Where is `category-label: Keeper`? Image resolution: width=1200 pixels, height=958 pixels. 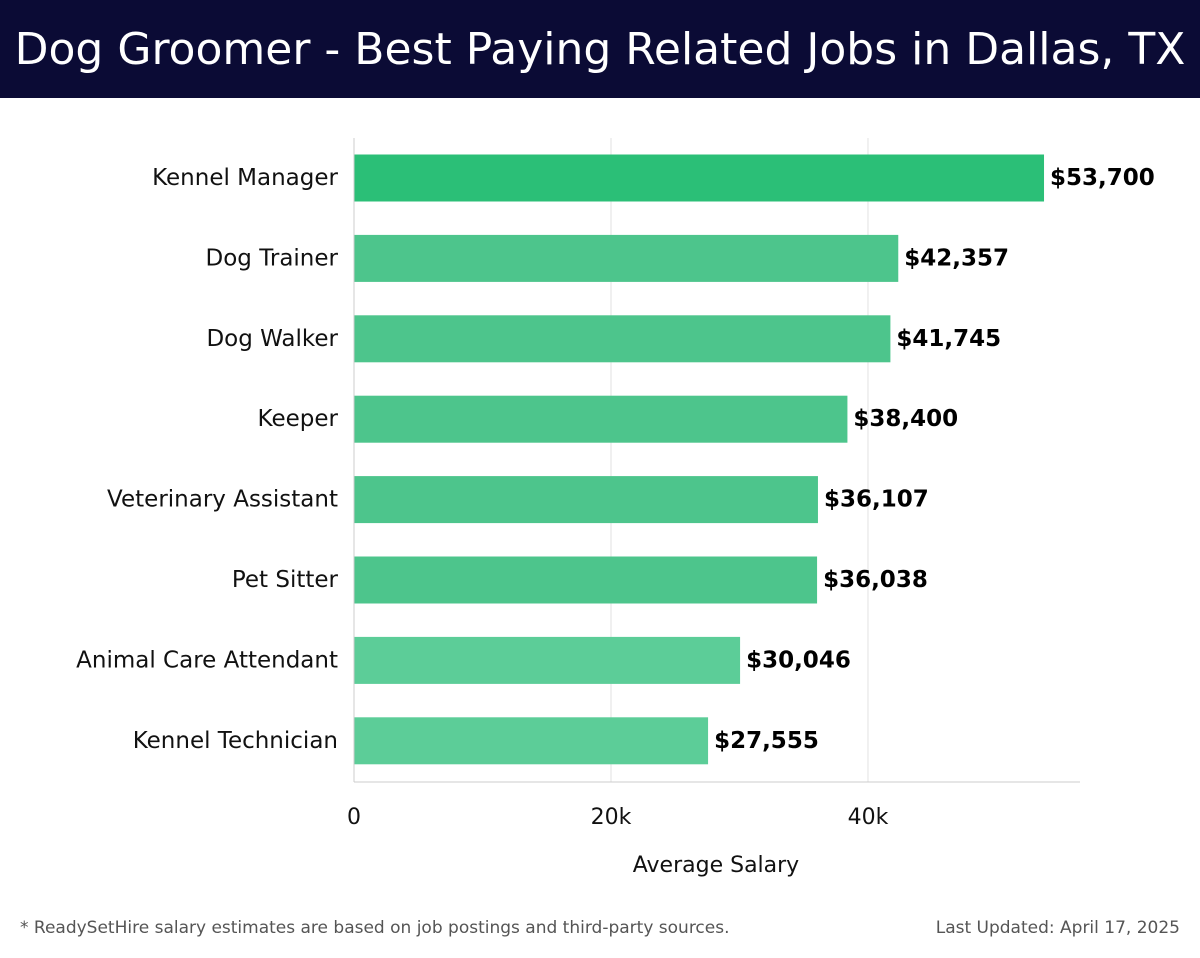
category-label: Keeper is located at coordinates (298, 419).